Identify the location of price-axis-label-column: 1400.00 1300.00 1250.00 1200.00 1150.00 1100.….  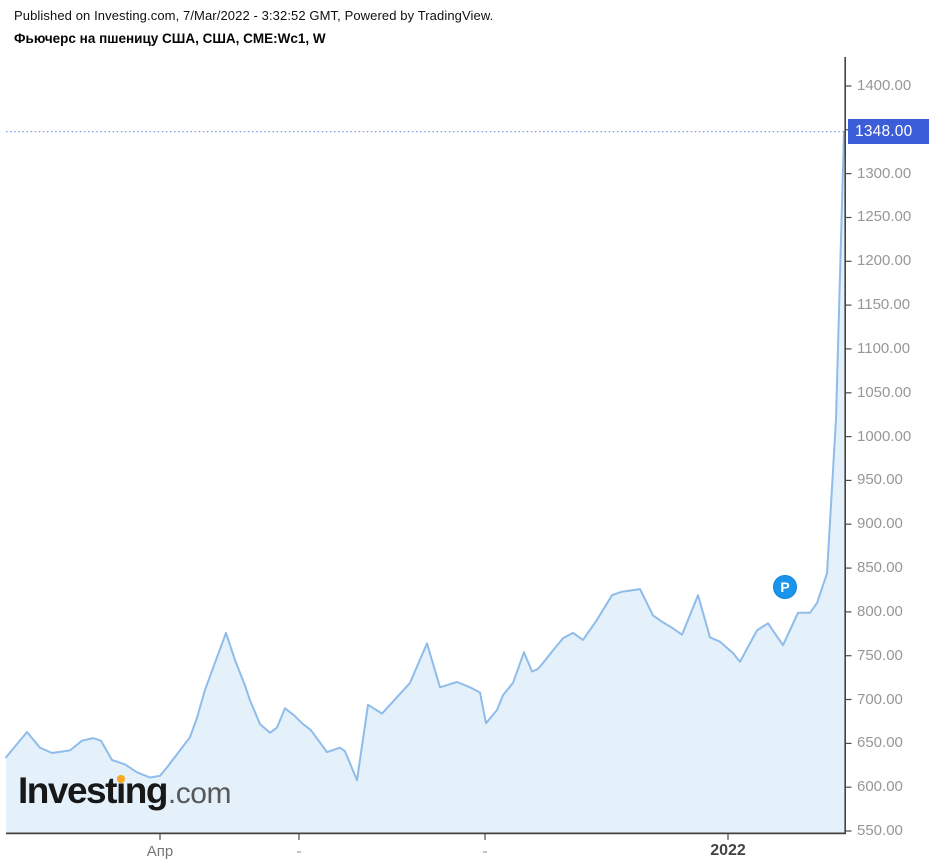
(887, 418).